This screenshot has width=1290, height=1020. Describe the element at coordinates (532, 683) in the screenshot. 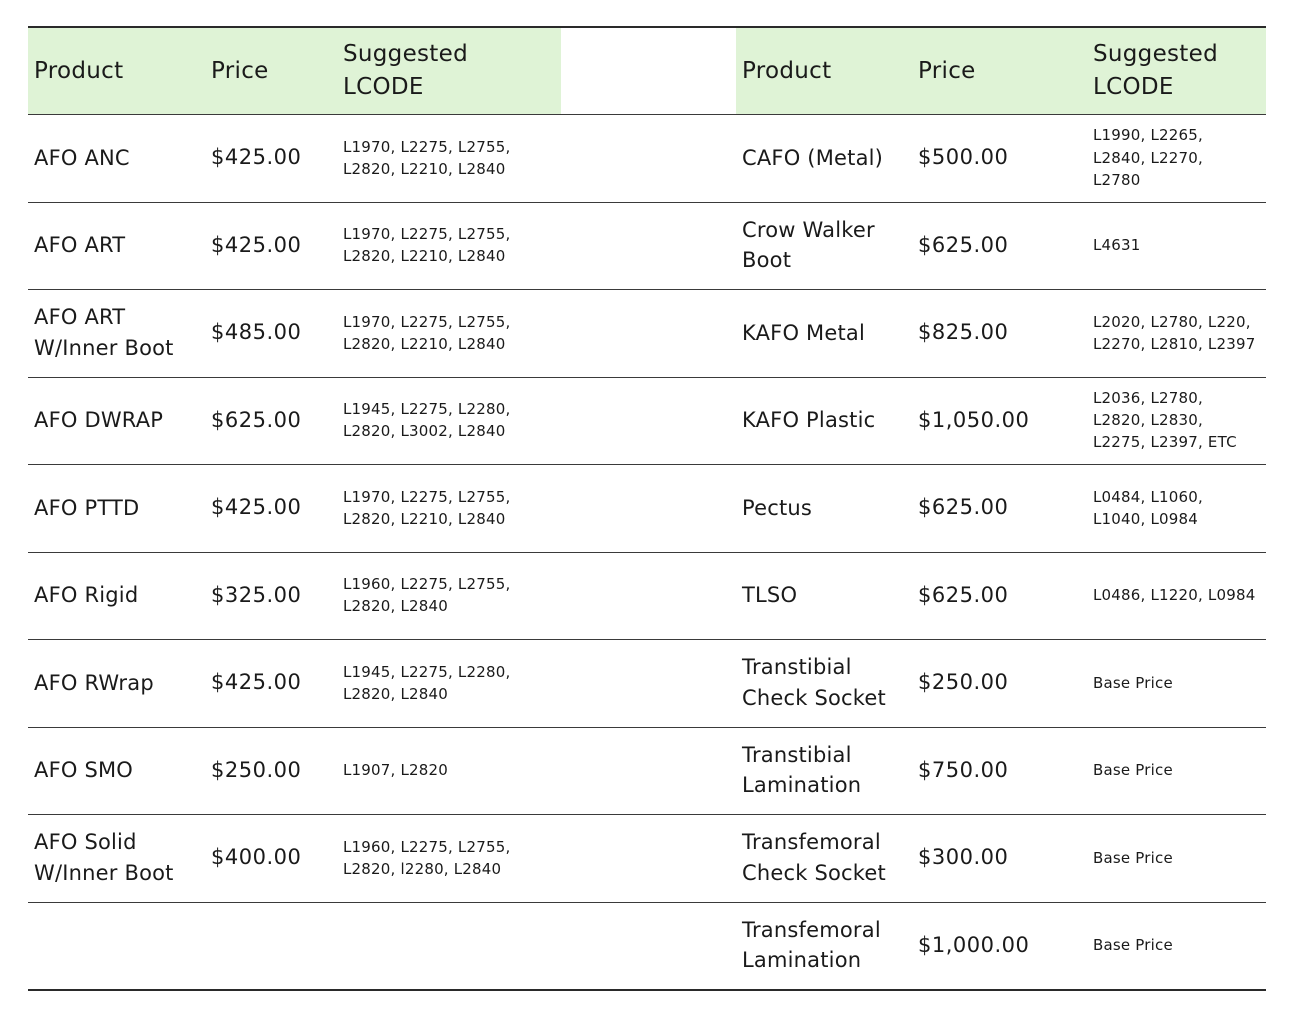

I see `left-lcode-cell: L1945, L2275, L2280, L2820, L2840` at that location.